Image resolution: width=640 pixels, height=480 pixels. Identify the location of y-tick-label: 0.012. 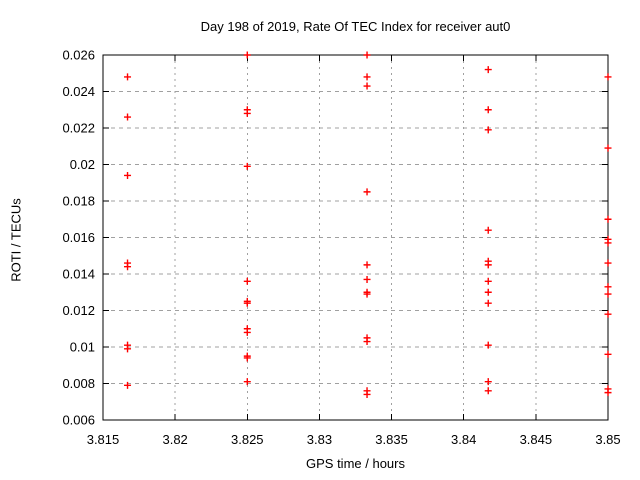
(78, 310).